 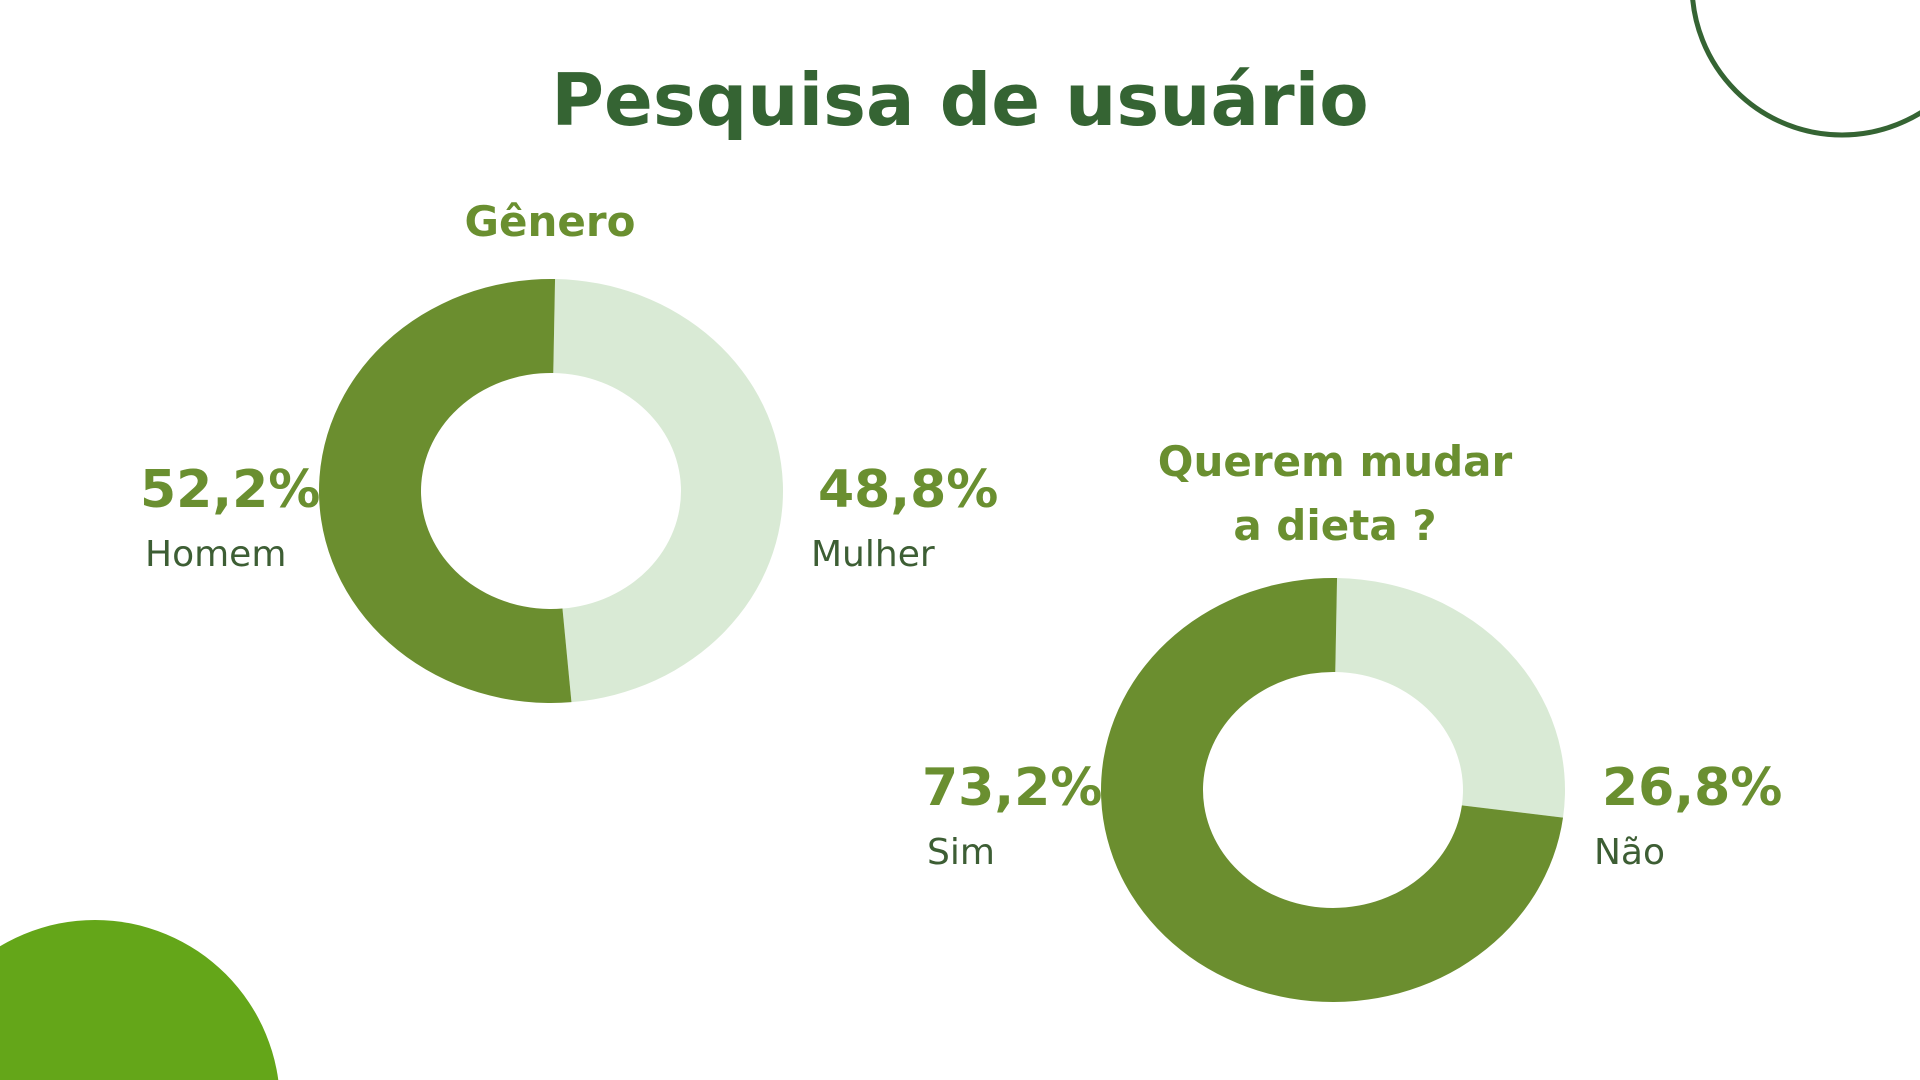 What do you see at coordinates (216, 554) in the screenshot?
I see `slice-label-homem: Homem` at bounding box center [216, 554].